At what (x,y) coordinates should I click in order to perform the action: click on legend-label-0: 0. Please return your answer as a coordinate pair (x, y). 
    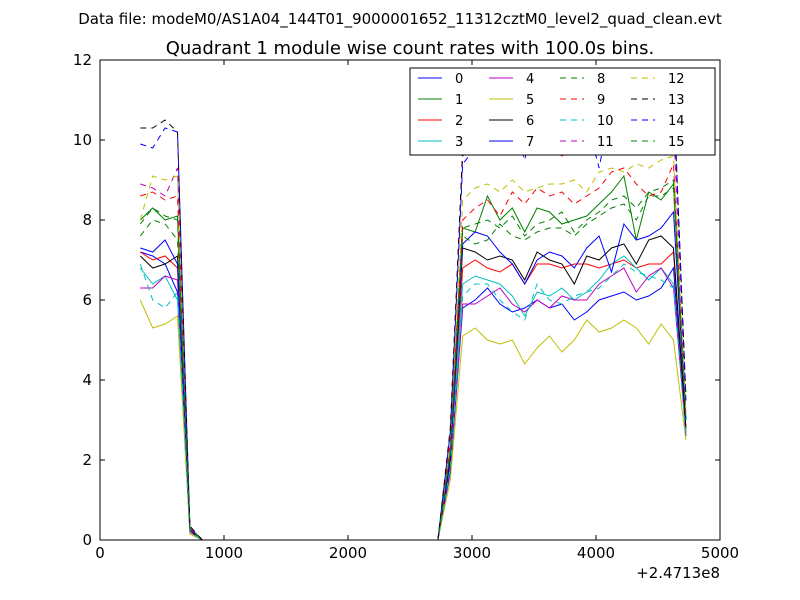
    Looking at the image, I should click on (459, 79).